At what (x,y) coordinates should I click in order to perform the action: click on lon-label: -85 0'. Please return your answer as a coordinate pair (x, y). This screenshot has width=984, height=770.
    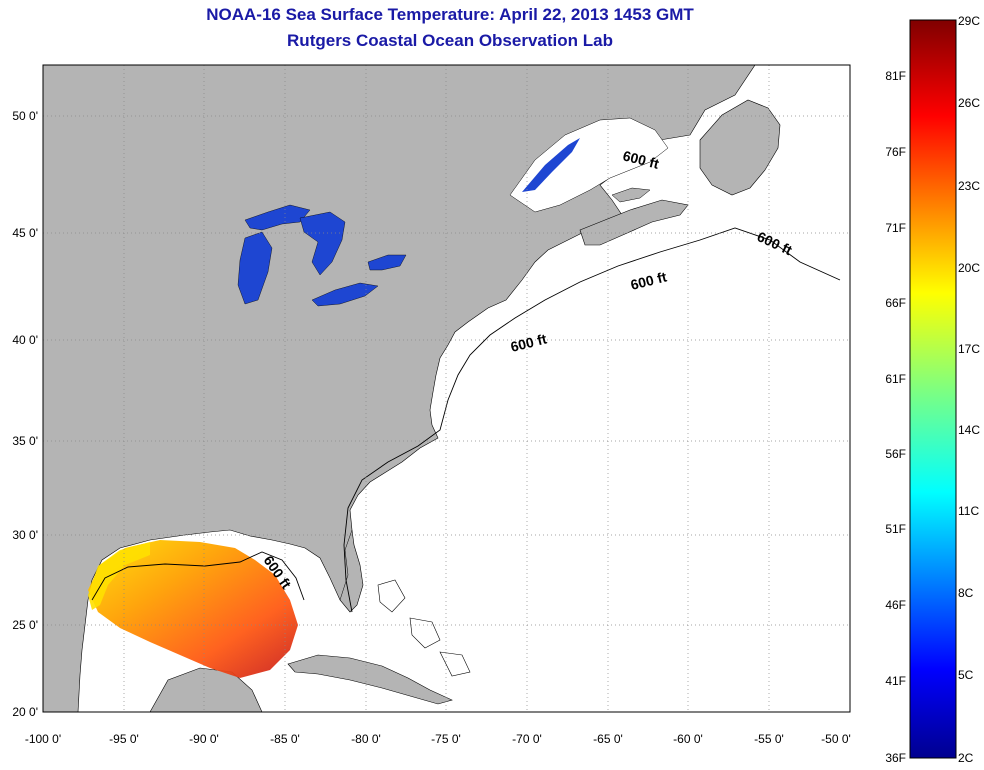
    Looking at the image, I should click on (285, 739).